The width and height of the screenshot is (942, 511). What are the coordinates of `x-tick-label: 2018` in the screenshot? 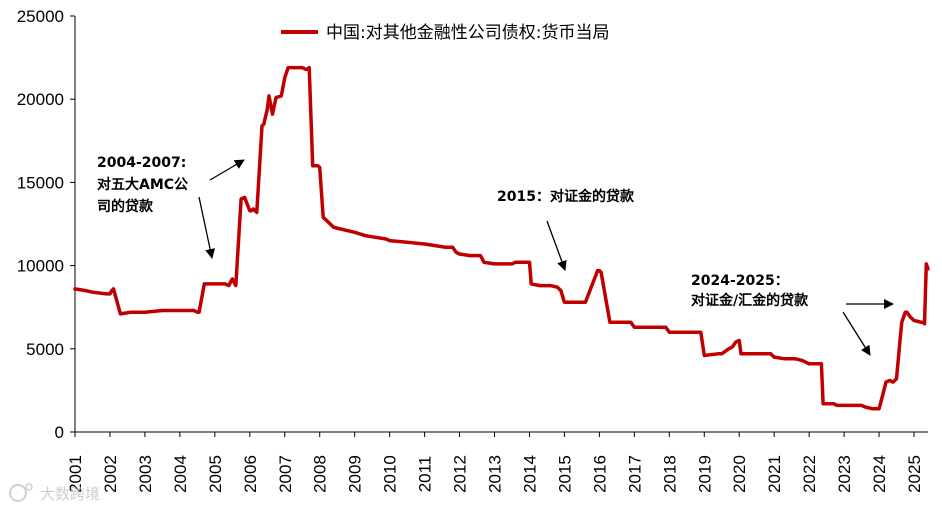 It's located at (669, 474).